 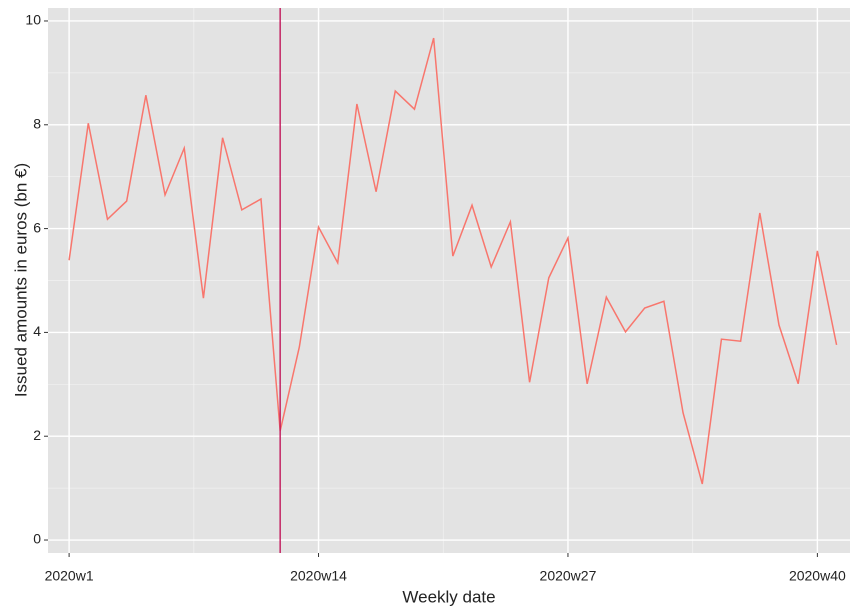 What do you see at coordinates (37, 227) in the screenshot?
I see `y-tick-label: 6` at bounding box center [37, 227].